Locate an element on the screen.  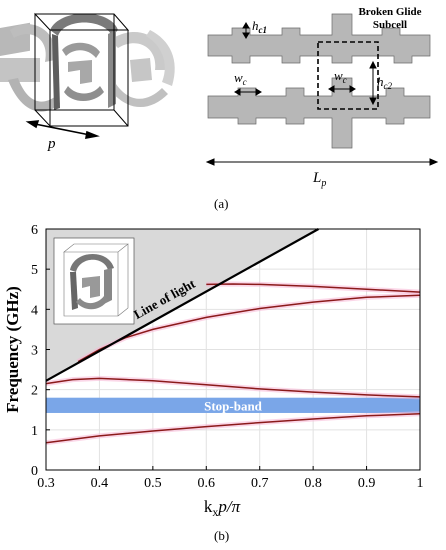
glide-profile-drawing is located at coordinates (319, 81).